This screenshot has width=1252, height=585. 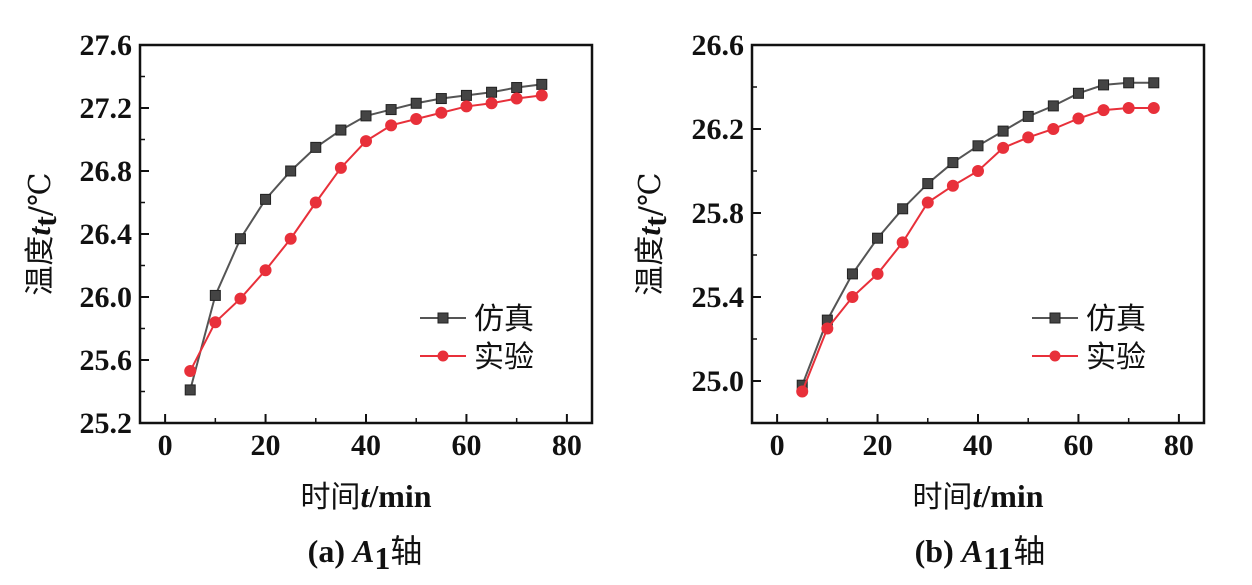 I want to click on x-axis-title-cjk: 时间, so click(x=330, y=497).